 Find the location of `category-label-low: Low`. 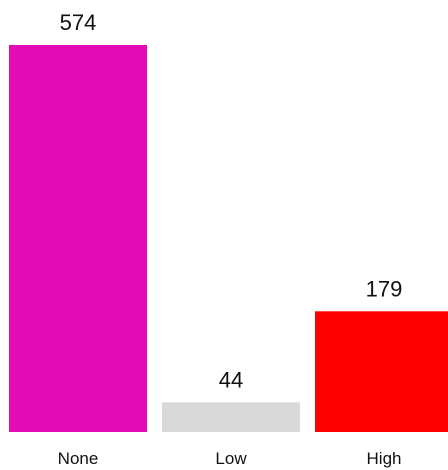

category-label-low: Low is located at coordinates (231, 458).